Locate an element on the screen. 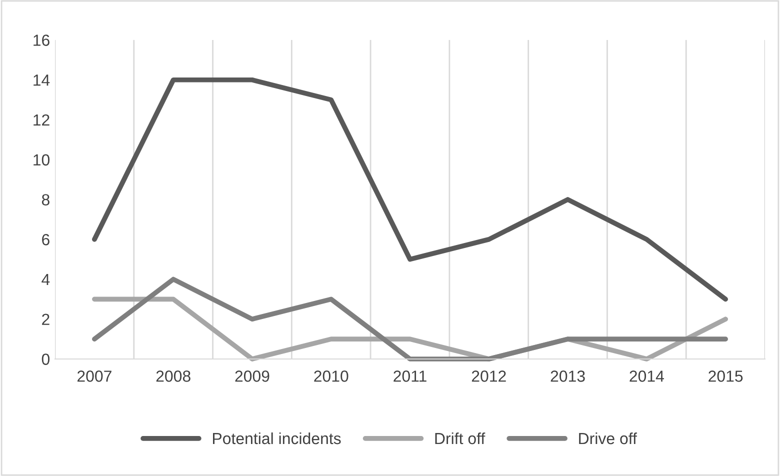 The width and height of the screenshot is (780, 476). x-tick-label: 2015 is located at coordinates (725, 376).